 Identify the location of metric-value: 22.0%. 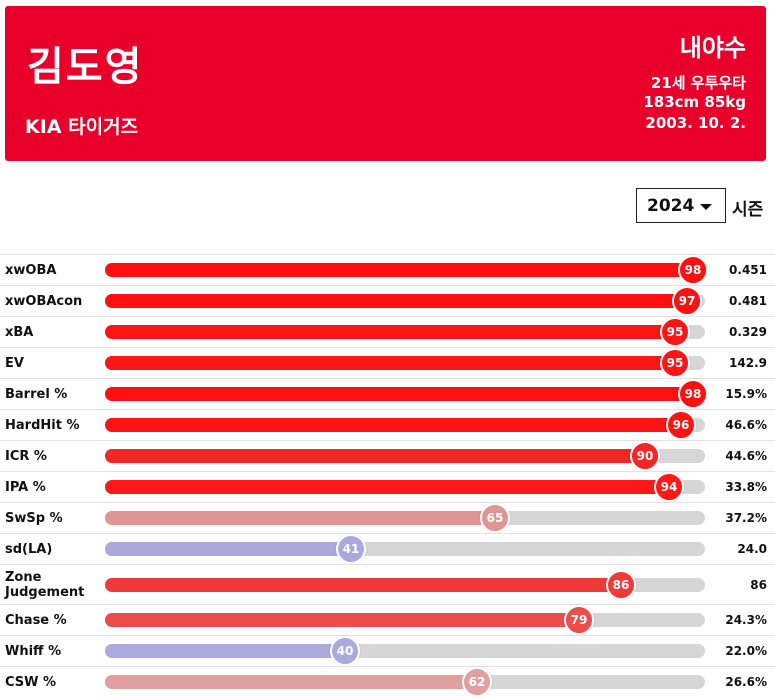
(746, 651).